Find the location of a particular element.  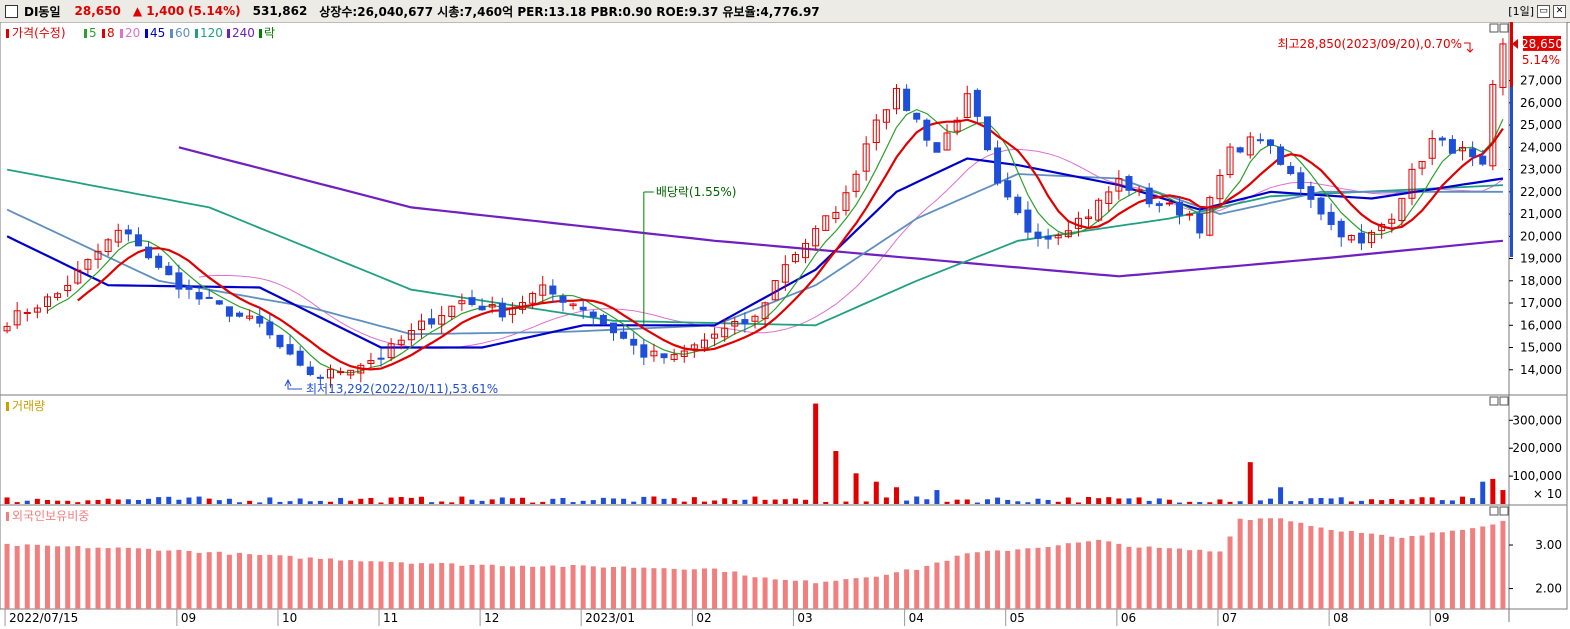

pane-minimize-icon is located at coordinates (1494, 401).